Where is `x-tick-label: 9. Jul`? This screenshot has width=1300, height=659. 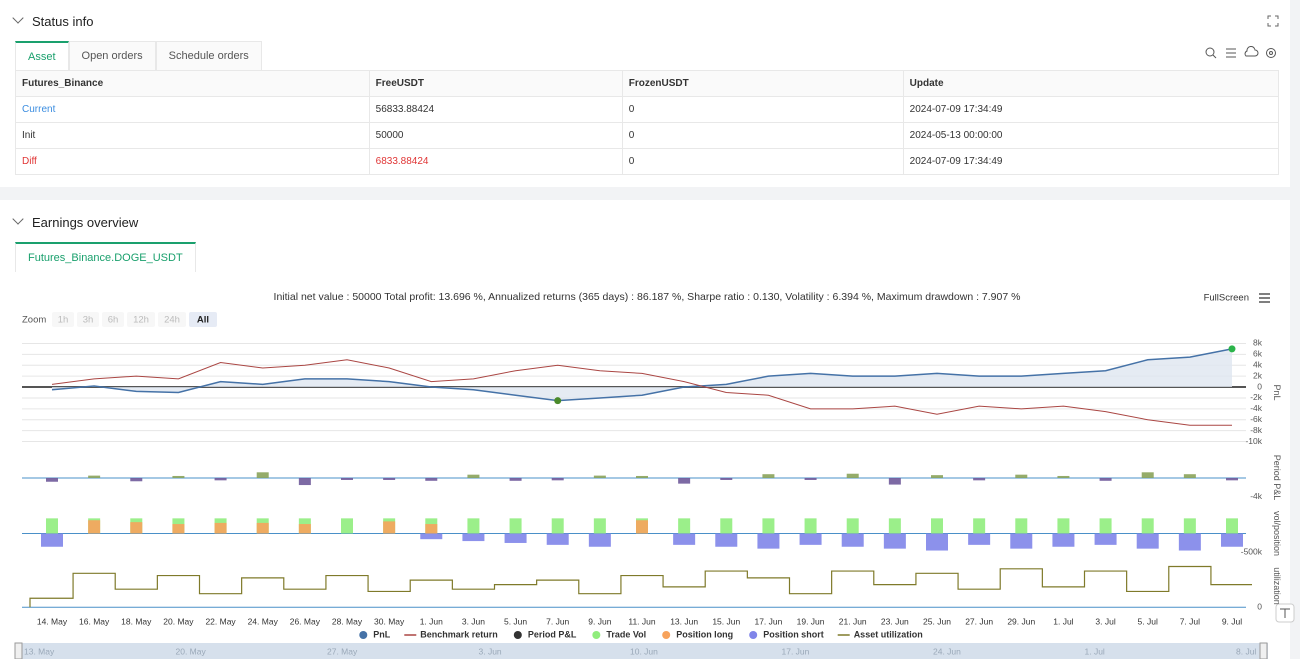 x-tick-label: 9. Jul is located at coordinates (1232, 621).